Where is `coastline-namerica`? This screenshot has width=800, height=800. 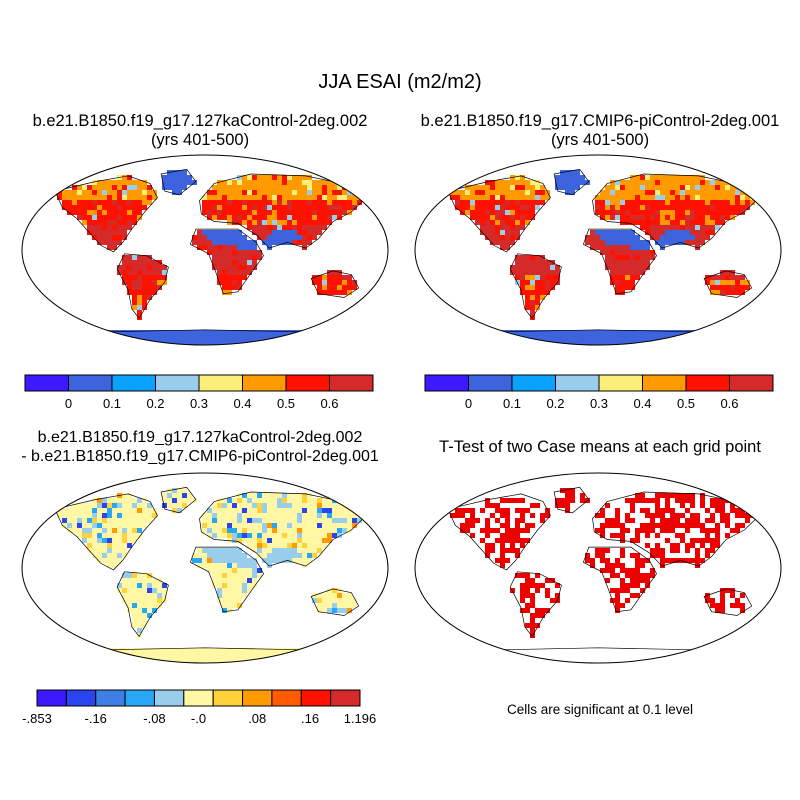
coastline-namerica is located at coordinates (499, 214).